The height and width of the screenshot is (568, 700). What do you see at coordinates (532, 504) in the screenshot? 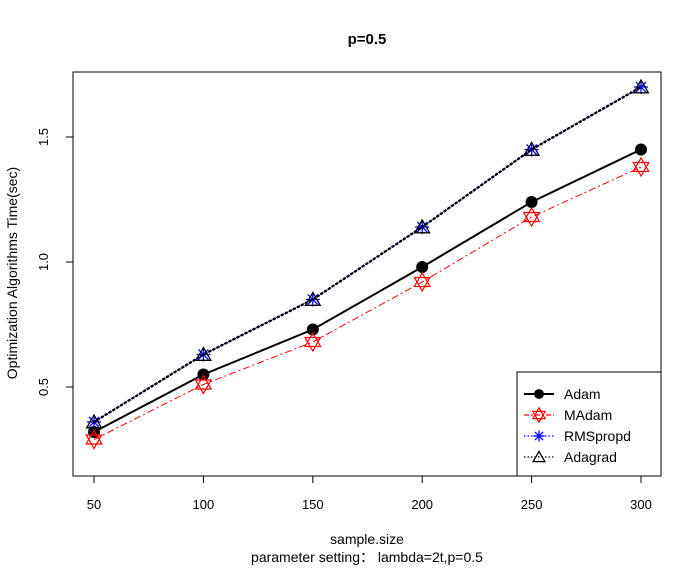
I see `x-tick-label: 250` at bounding box center [532, 504].